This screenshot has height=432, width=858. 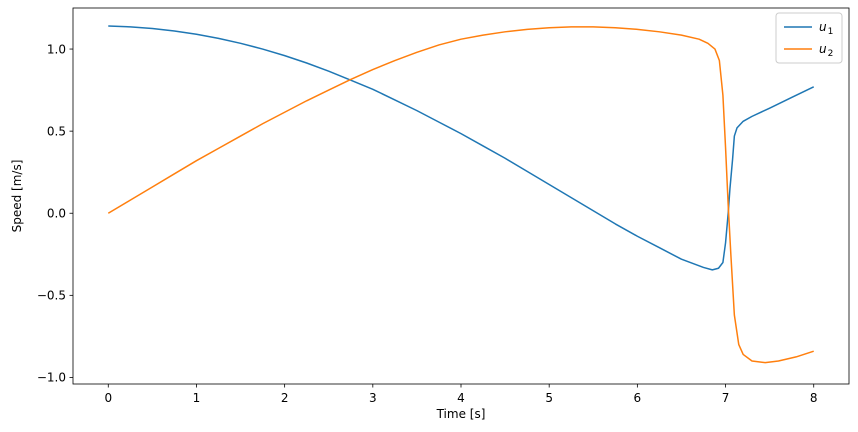 I want to click on y-tick-label: 0.0, so click(x=56, y=214).